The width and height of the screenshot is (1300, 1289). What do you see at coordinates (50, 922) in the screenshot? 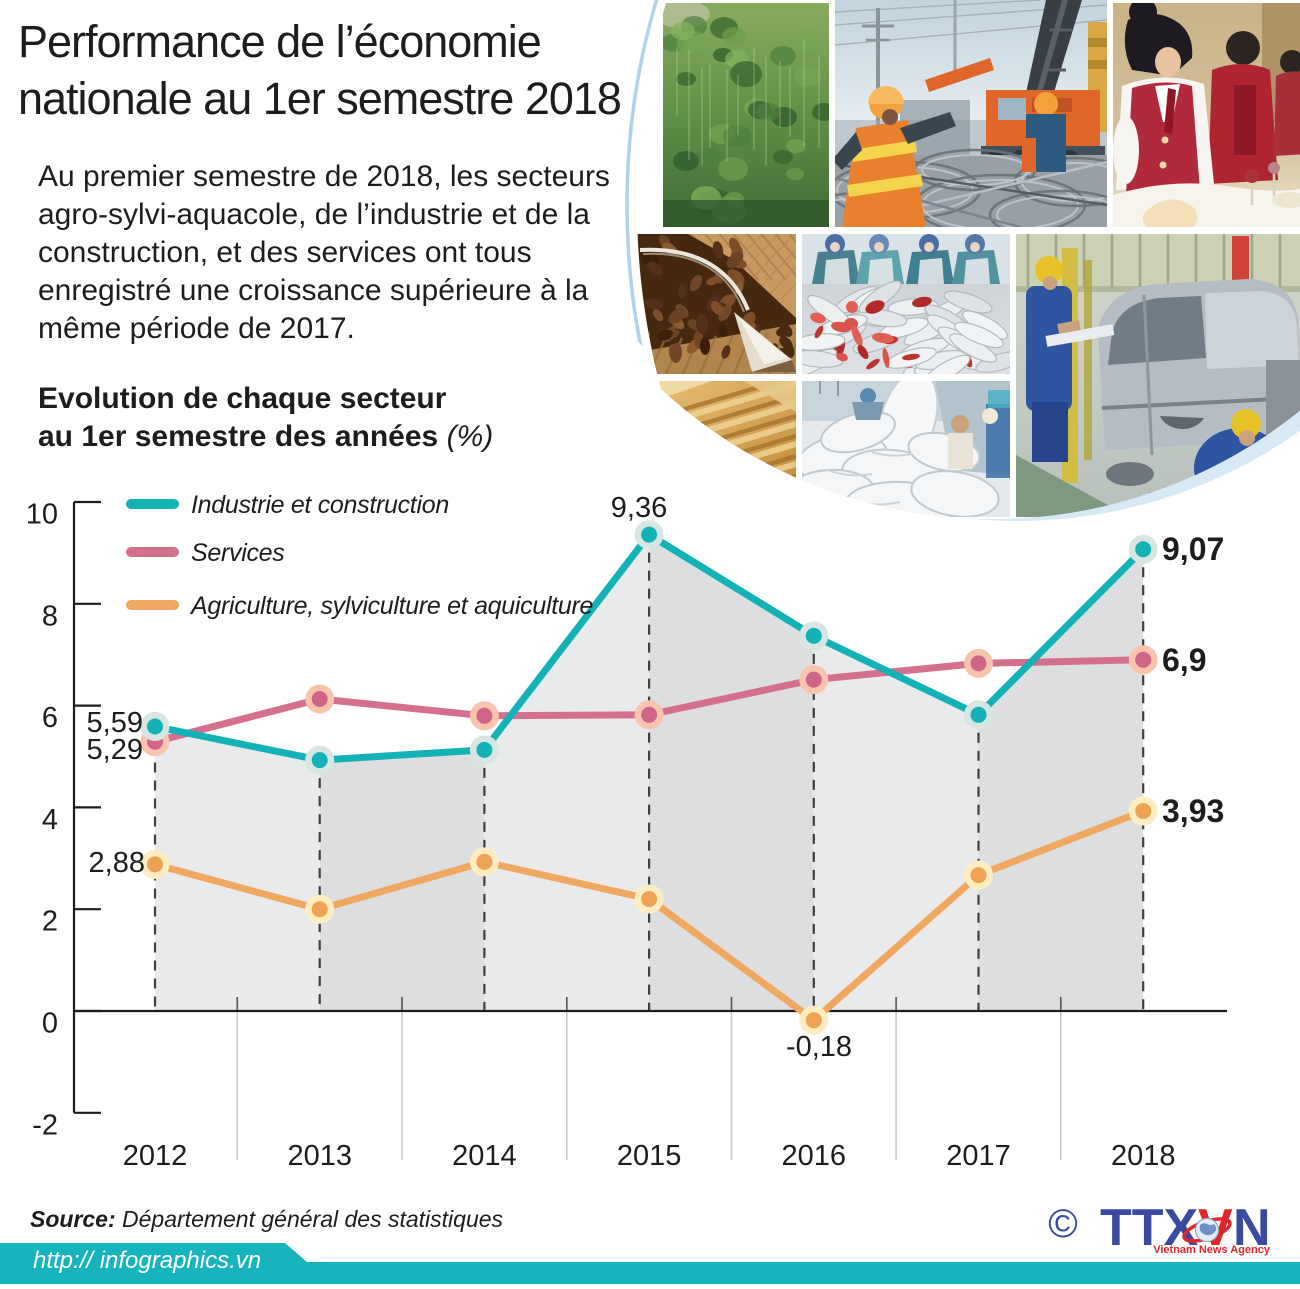
I see `svg-text: 2` at bounding box center [50, 922].